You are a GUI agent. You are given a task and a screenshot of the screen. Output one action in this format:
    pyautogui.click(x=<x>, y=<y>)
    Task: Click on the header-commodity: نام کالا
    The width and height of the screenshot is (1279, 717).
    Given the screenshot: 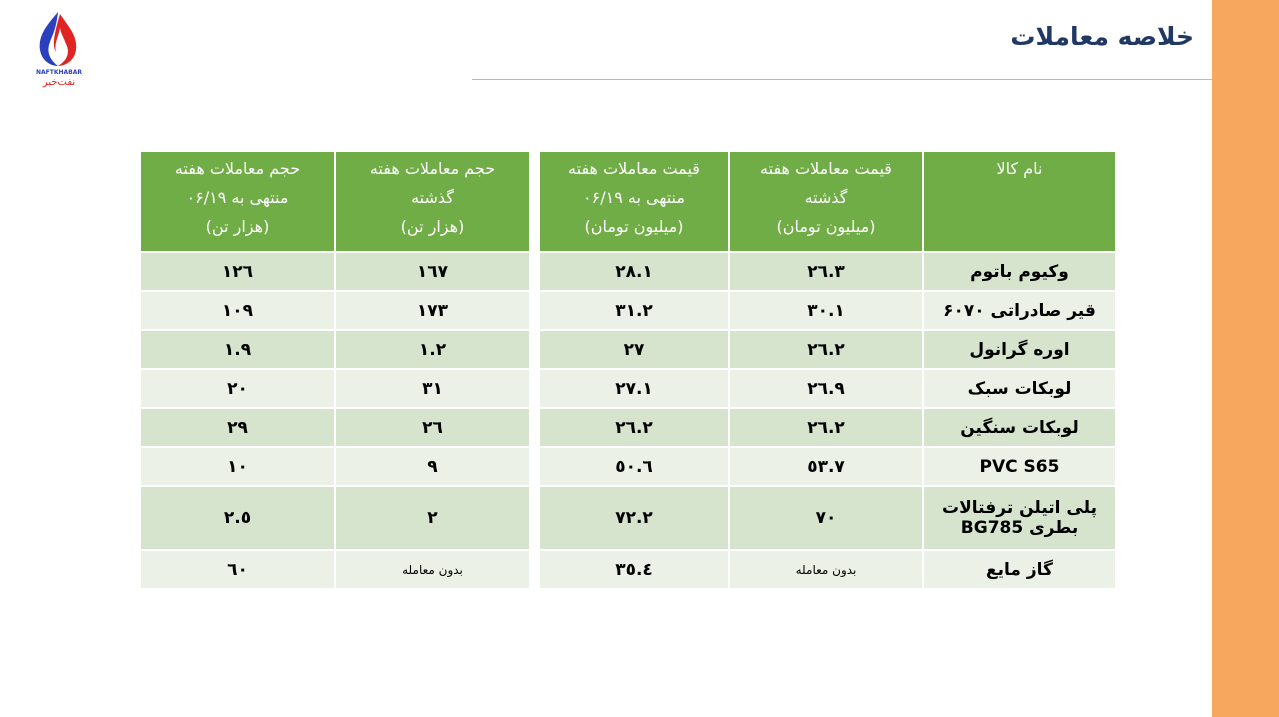 What is the action you would take?
    pyautogui.click(x=1019, y=201)
    